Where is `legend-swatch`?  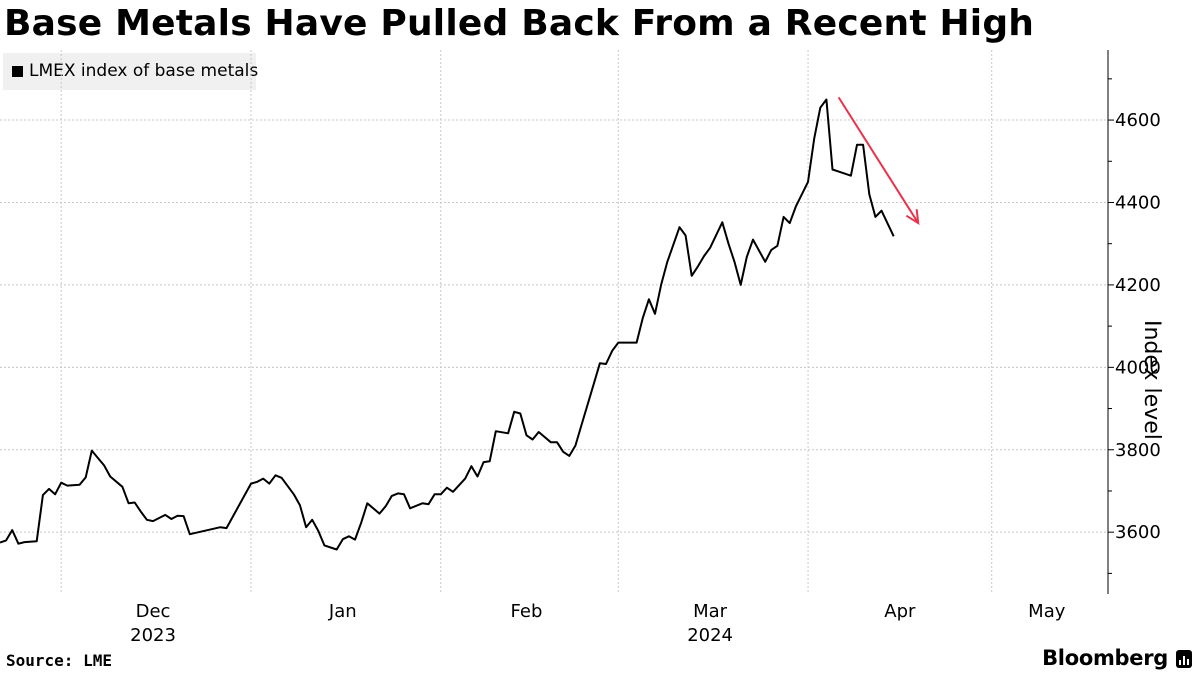
legend-swatch is located at coordinates (17, 71).